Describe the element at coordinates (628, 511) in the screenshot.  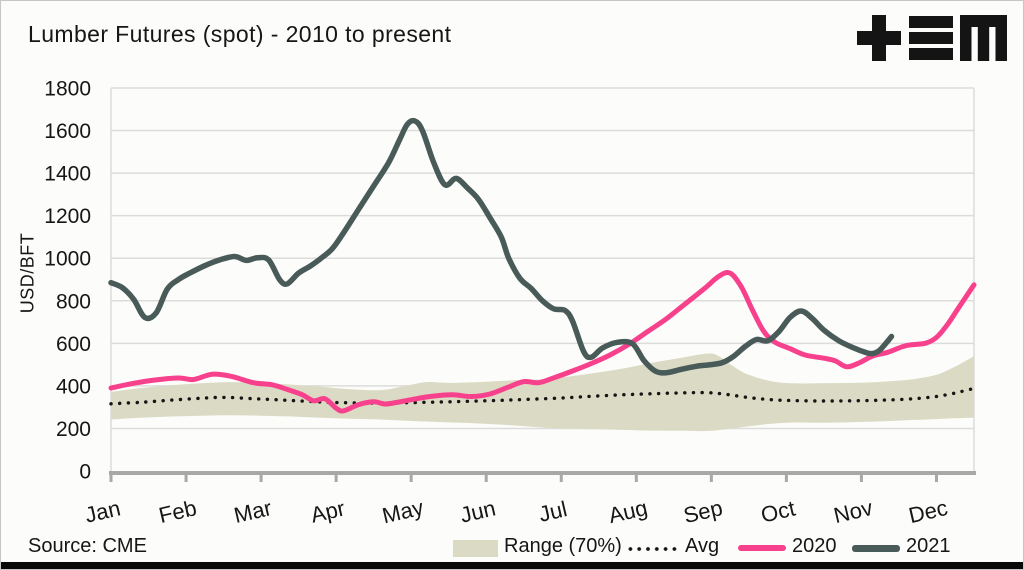
I see `x-tick-label: Aug` at that location.